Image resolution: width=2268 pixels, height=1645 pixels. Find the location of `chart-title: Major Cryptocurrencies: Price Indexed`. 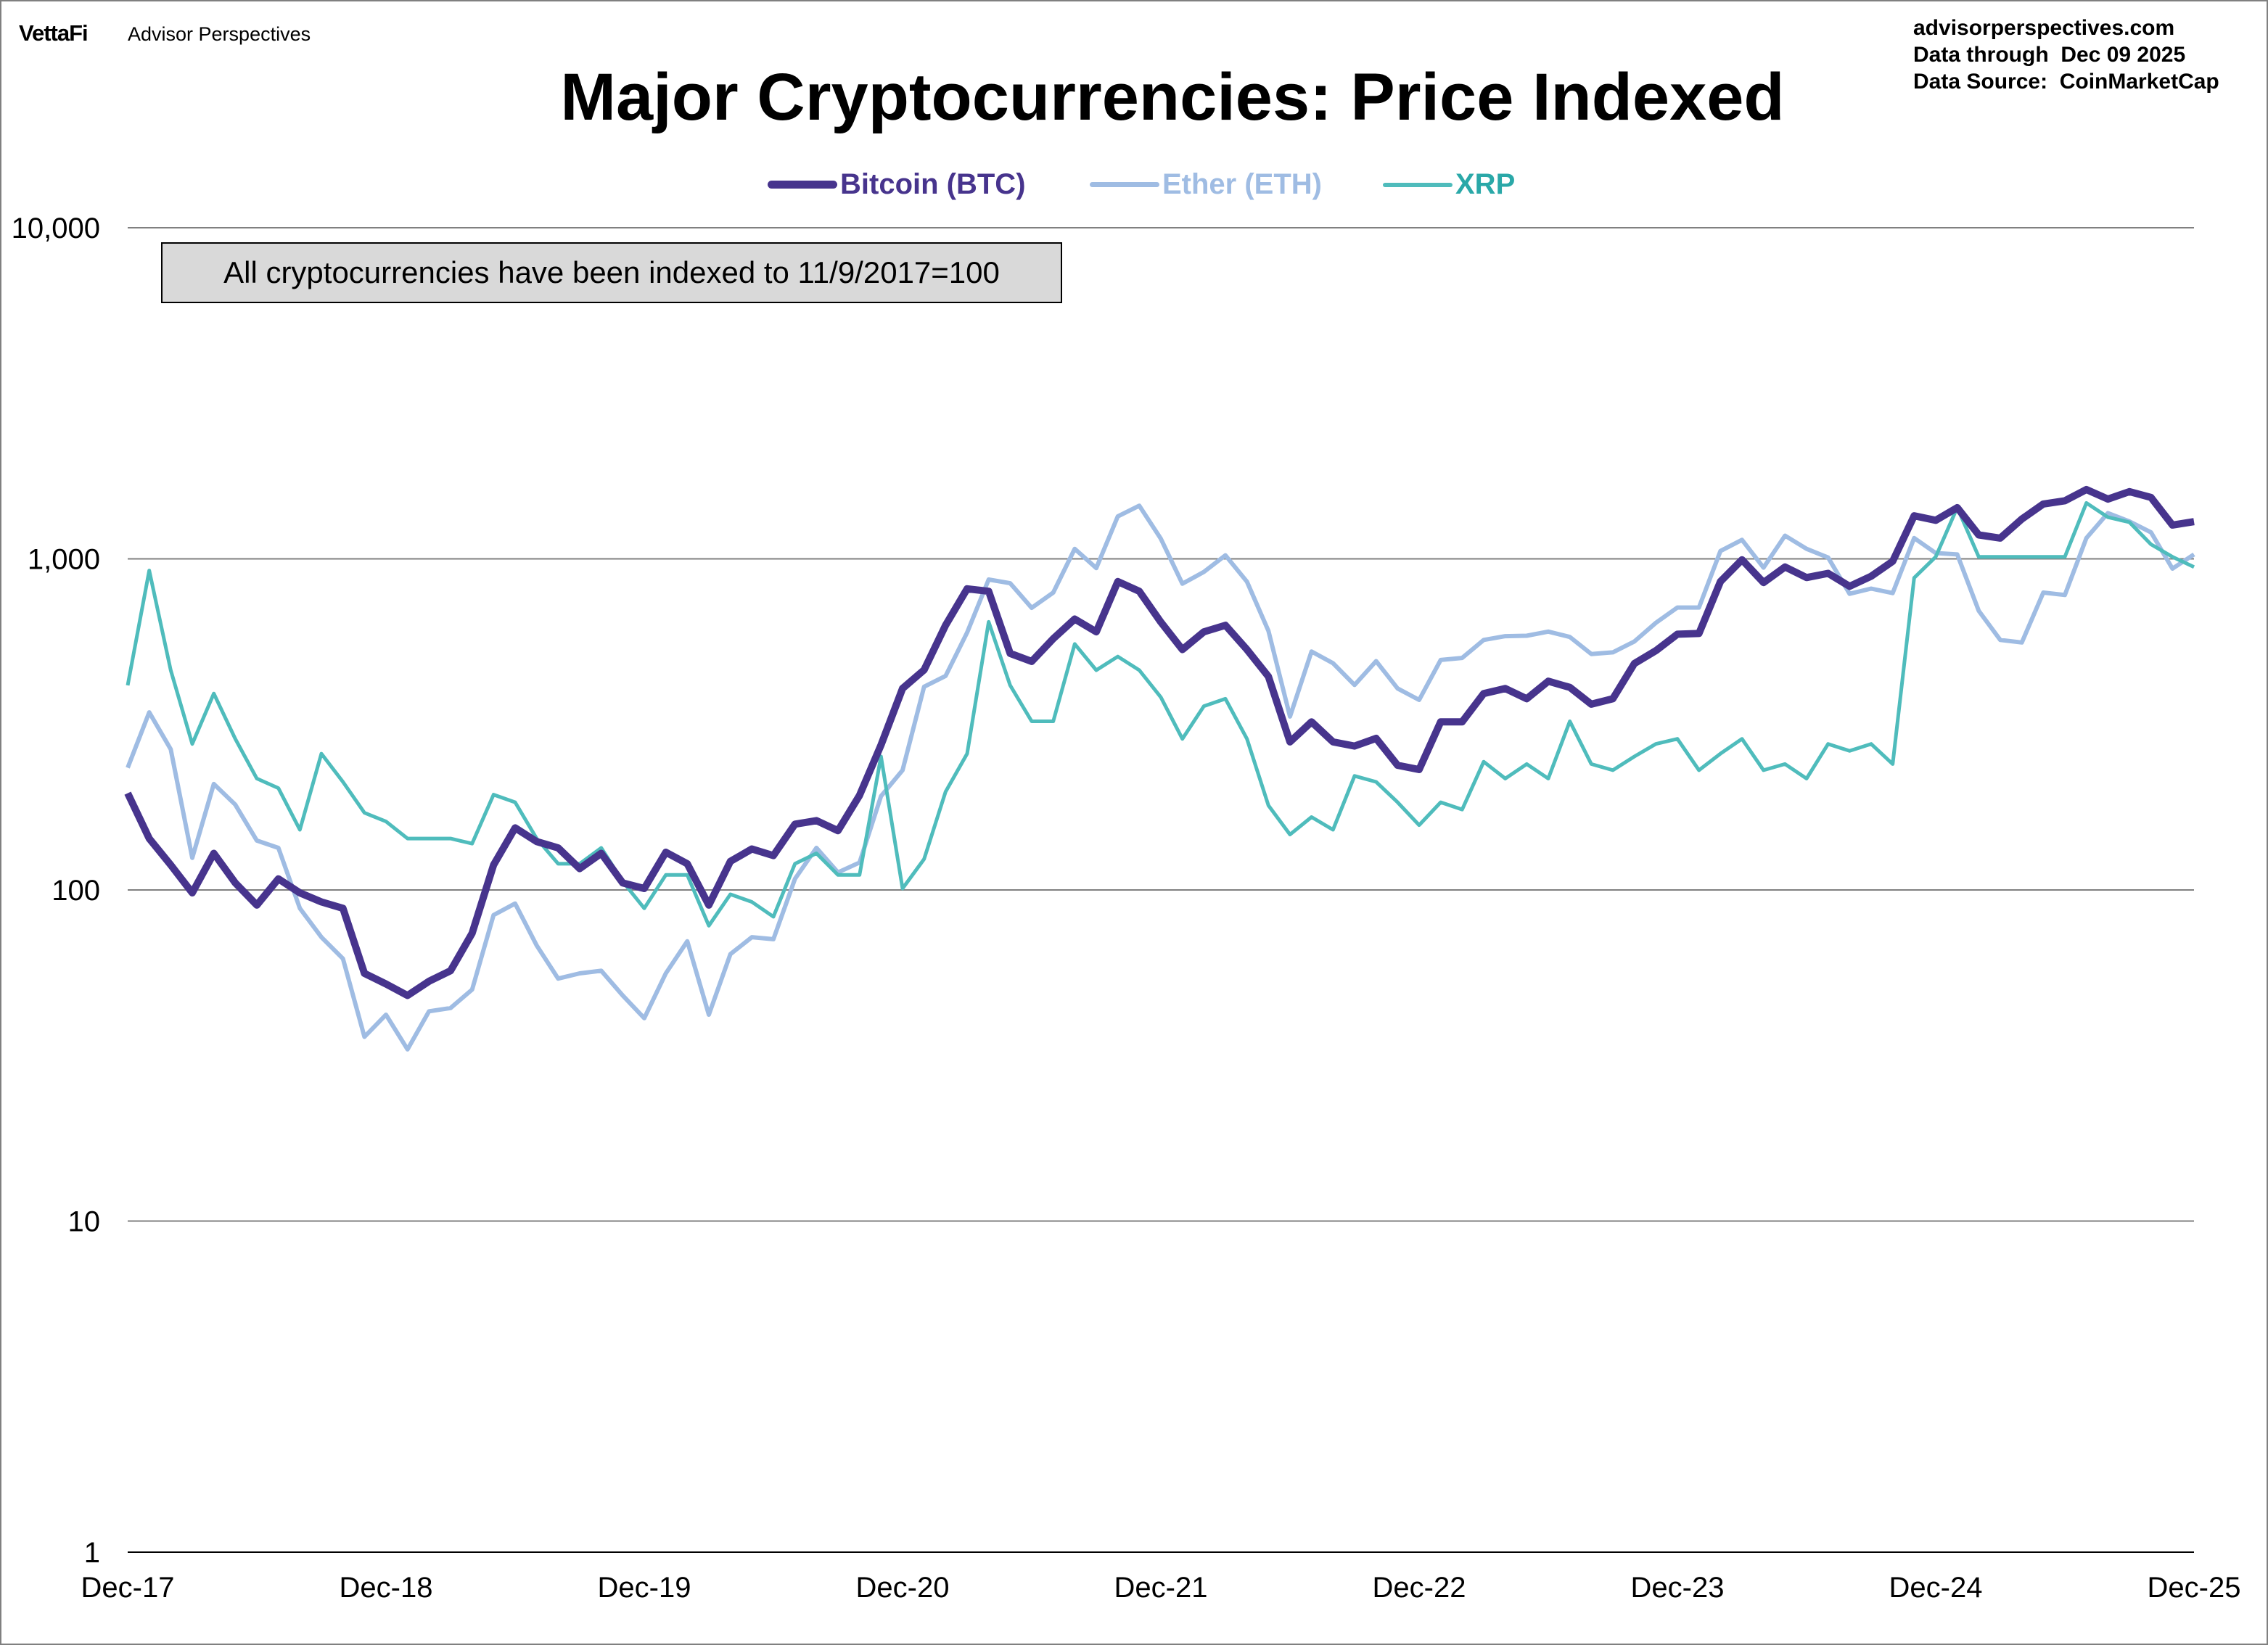

chart-title: Major Cryptocurrencies: Price Indexed is located at coordinates (1172, 97).